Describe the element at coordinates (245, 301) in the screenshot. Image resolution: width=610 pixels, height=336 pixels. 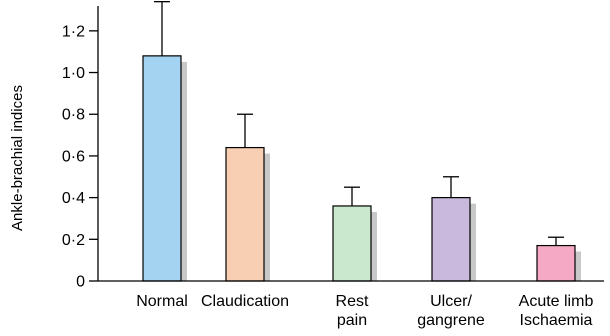
I see `x-tick-label: Claudication` at that location.